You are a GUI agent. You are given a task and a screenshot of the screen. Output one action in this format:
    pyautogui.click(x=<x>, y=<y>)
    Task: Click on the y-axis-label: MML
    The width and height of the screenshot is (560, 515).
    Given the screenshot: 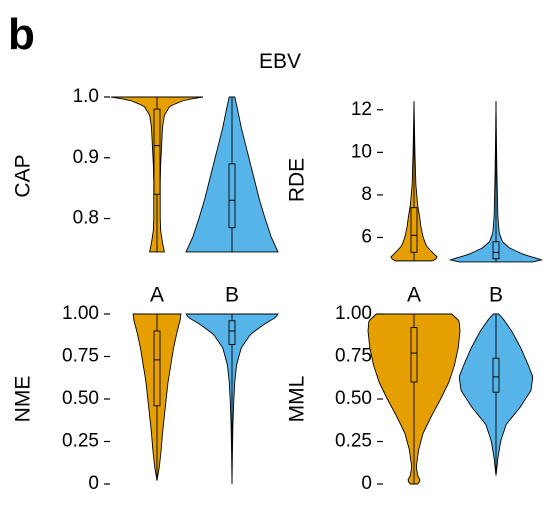 What is the action you would take?
    pyautogui.click(x=297, y=399)
    